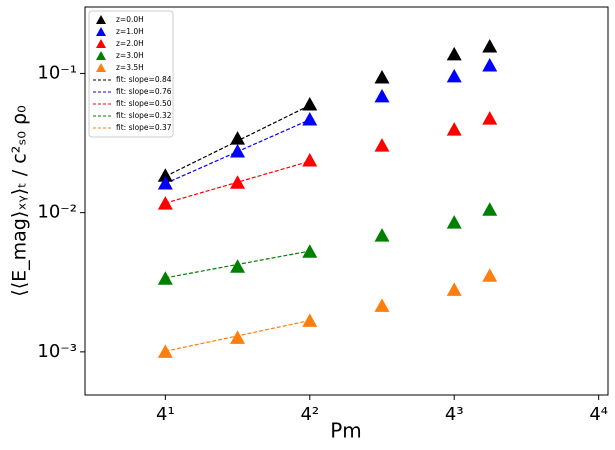  What do you see at coordinates (20, 200) in the screenshot?
I see `y-axis-label: ⟨⟨E_mag⟩ₓᵧ⟩ₜ / c²ₛ₀ ρ₀` at bounding box center [20, 200].